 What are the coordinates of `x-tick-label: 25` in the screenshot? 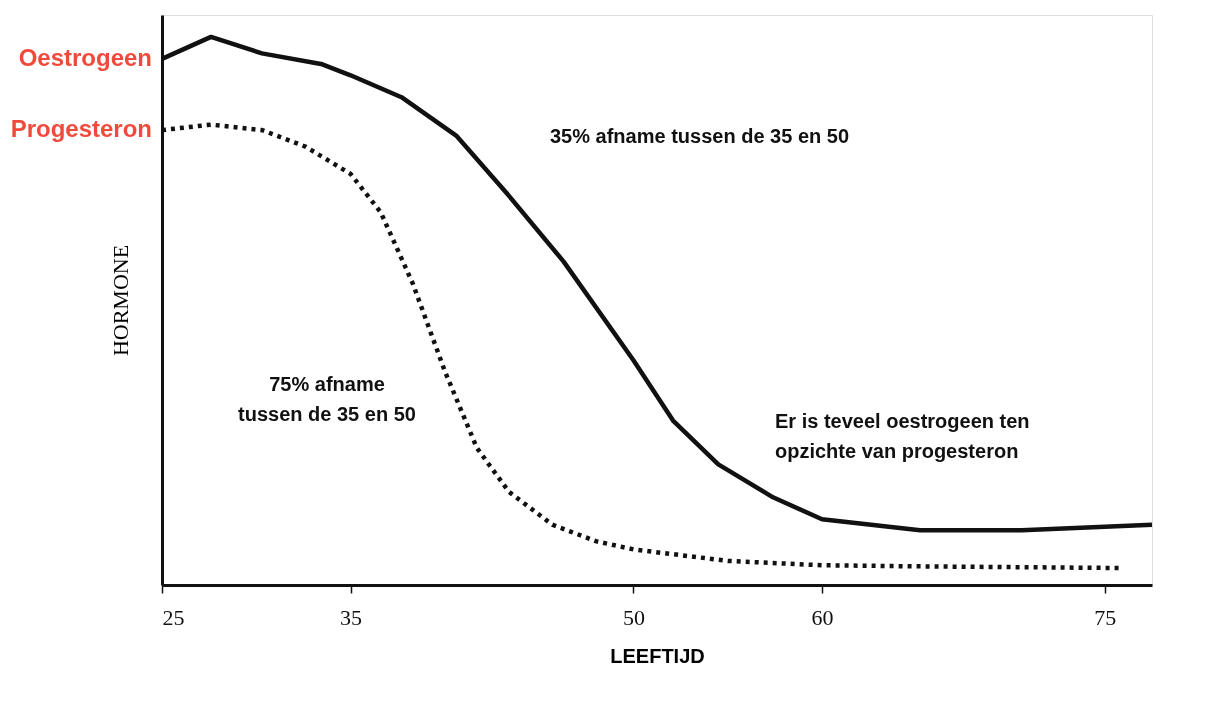 It's located at (173, 617).